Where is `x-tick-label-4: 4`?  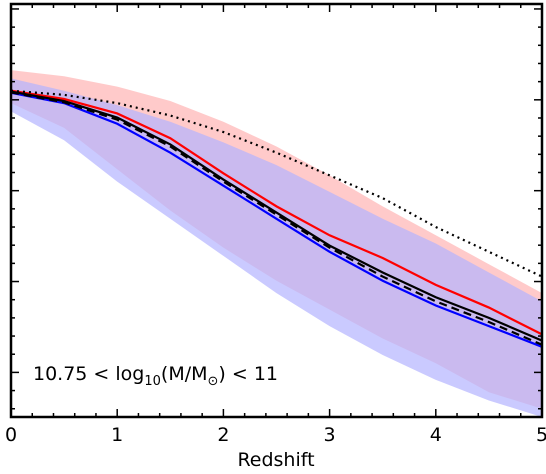
x-tick-label-4: 4 is located at coordinates (436, 435).